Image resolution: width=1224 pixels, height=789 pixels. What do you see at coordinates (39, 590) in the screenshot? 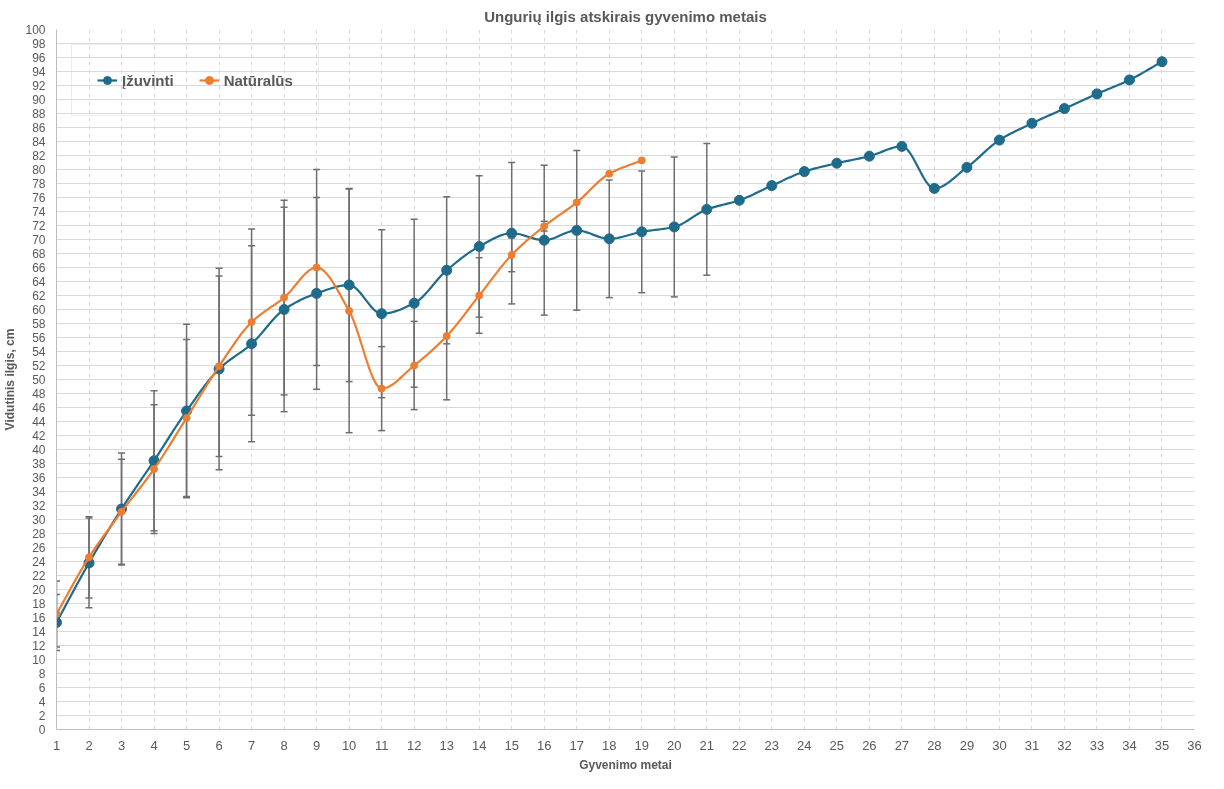
I see `y-tick-label: 20` at bounding box center [39, 590].